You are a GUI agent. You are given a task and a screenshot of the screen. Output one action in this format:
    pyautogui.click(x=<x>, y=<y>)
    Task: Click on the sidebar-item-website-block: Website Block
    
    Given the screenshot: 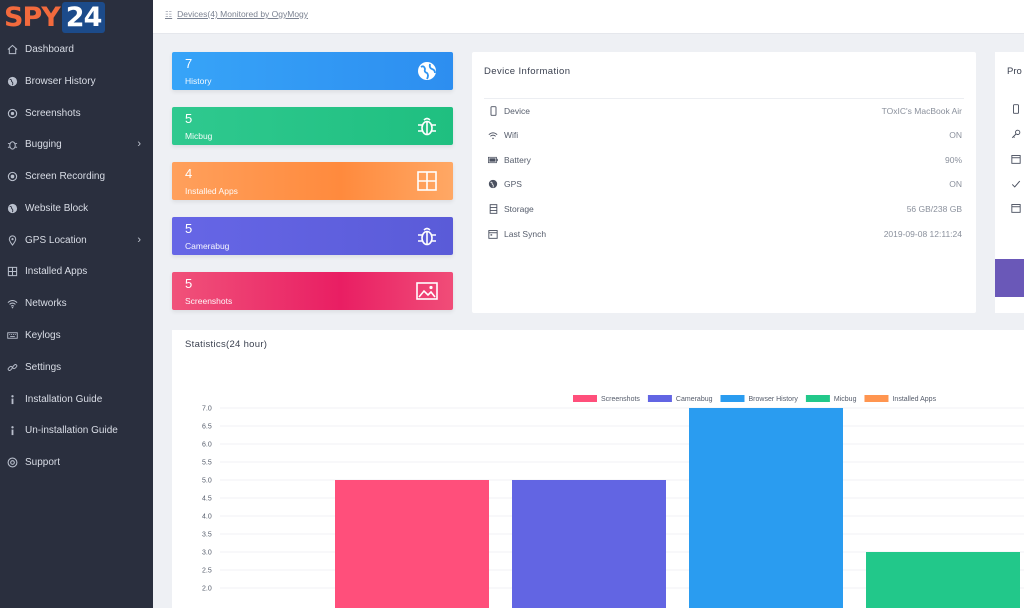 What is the action you would take?
    pyautogui.click(x=76, y=208)
    